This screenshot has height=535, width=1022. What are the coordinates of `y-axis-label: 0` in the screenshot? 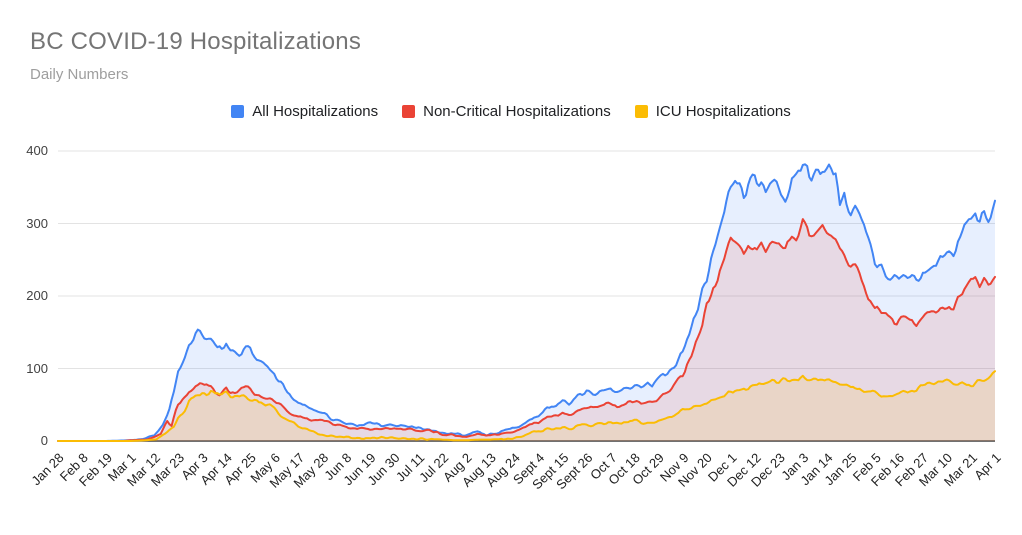 It's located at (44, 440).